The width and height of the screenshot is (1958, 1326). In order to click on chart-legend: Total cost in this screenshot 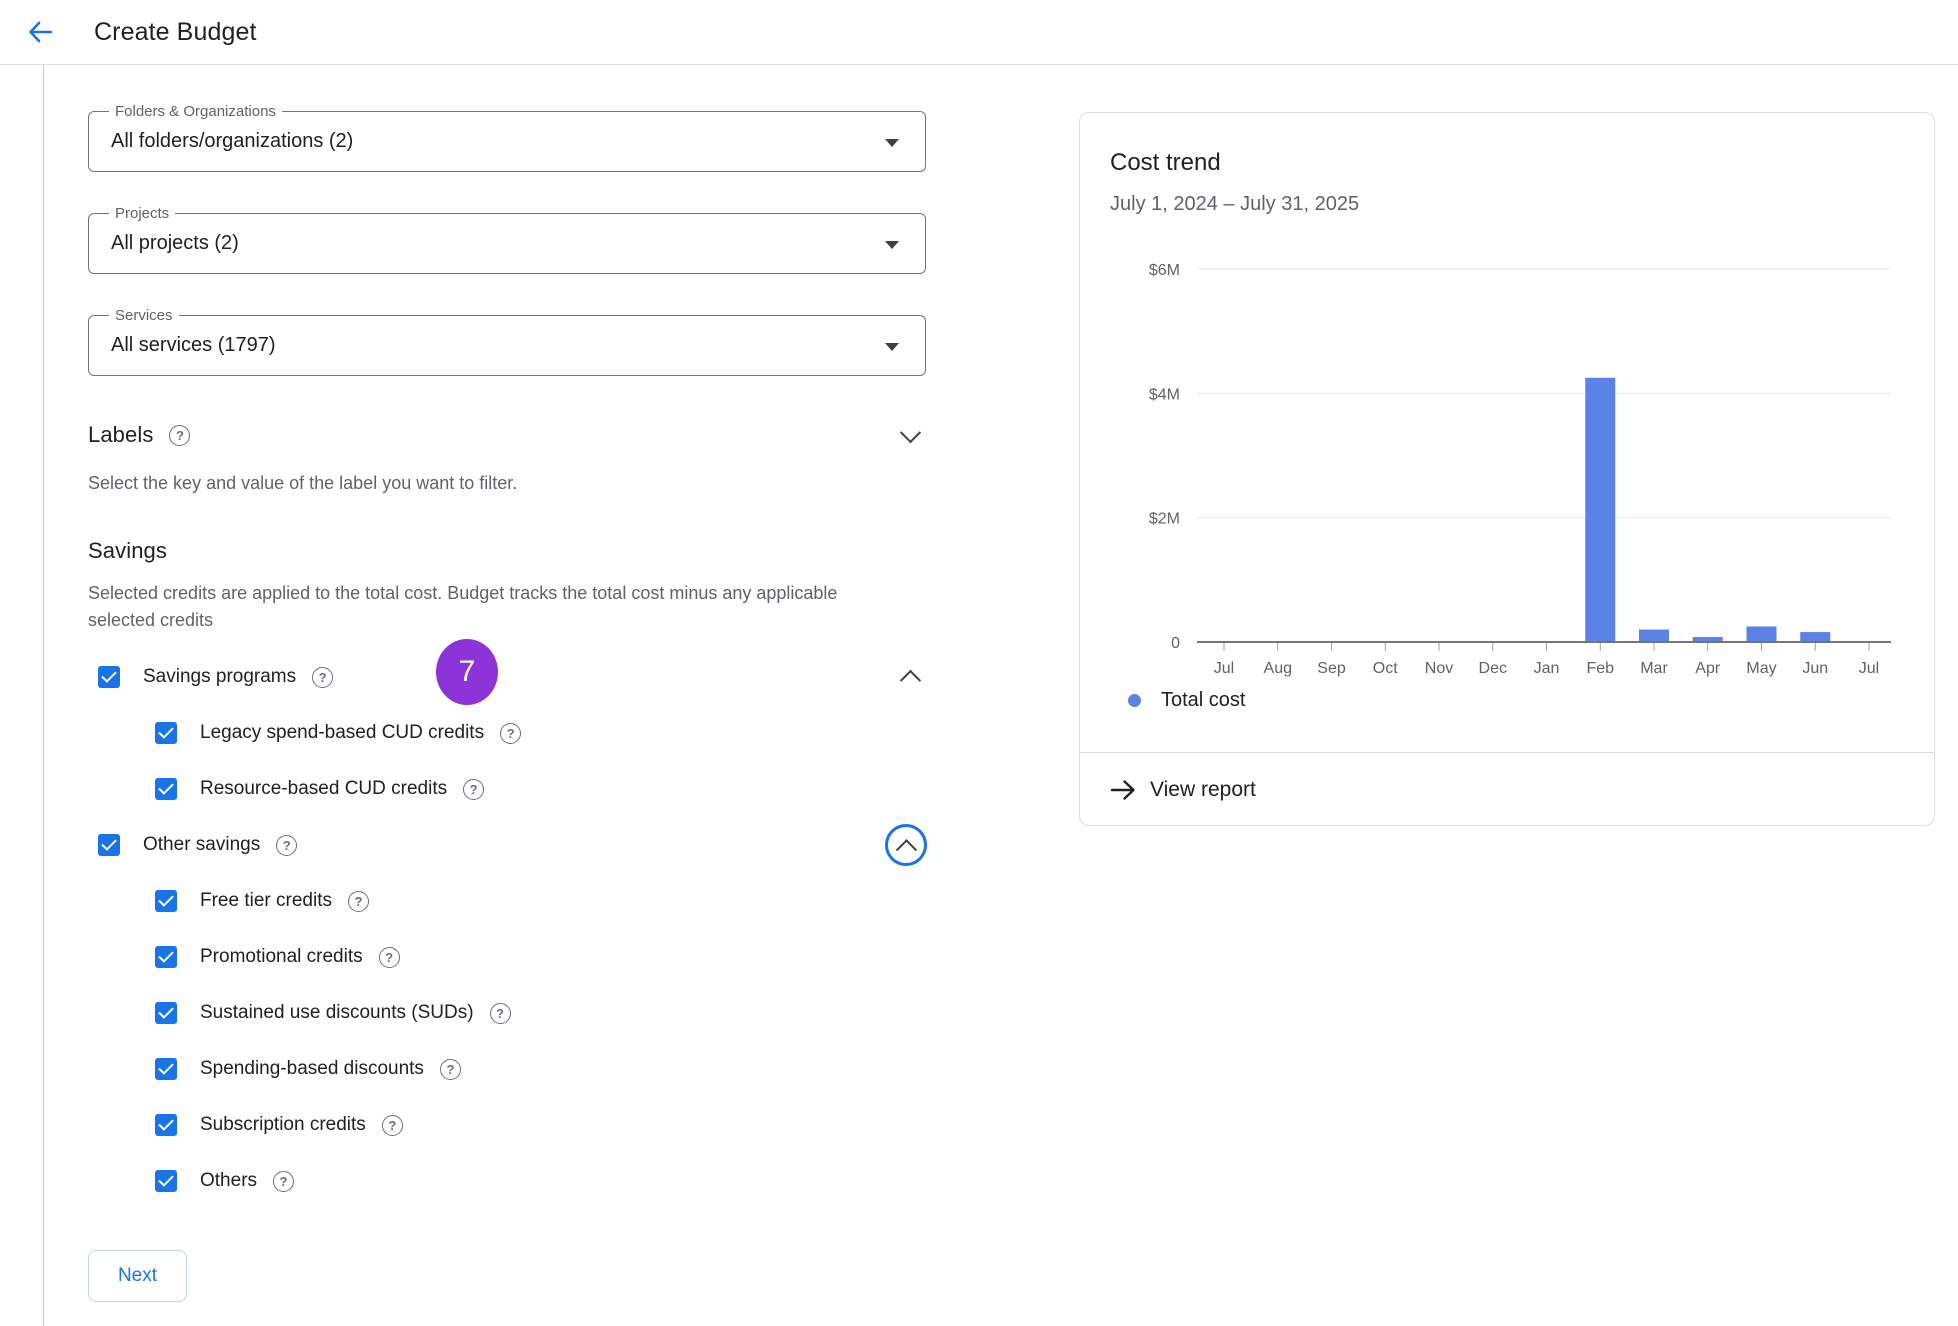, I will do `click(1186, 700)`.